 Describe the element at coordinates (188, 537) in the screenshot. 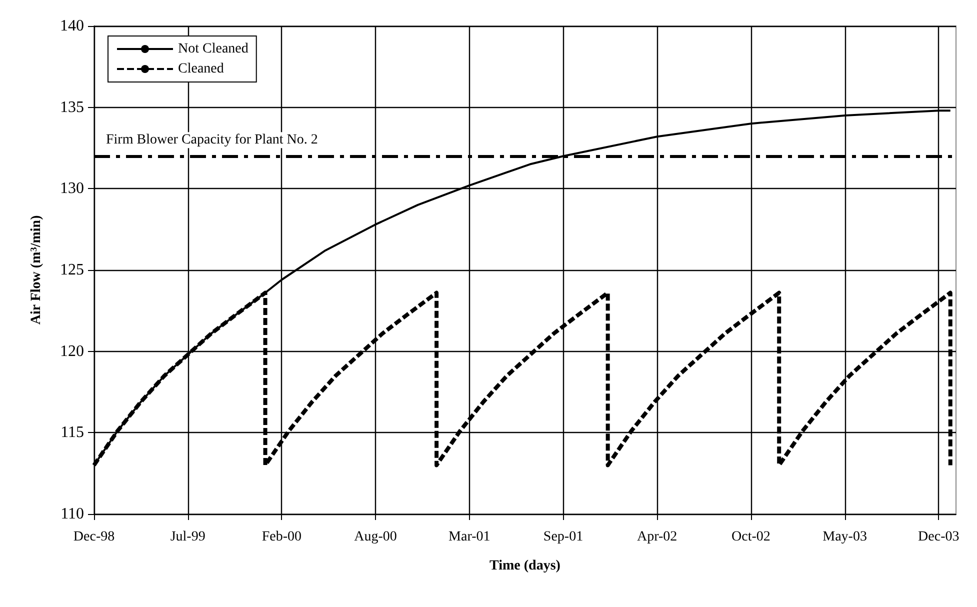

I see `x-tick-label: Jul-99` at that location.